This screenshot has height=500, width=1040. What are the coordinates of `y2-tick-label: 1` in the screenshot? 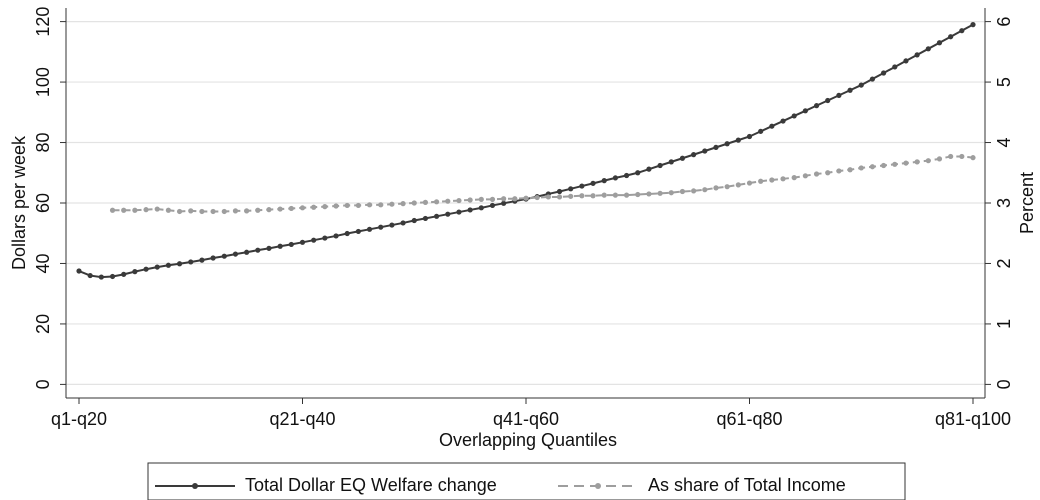 It's located at (1004, 324).